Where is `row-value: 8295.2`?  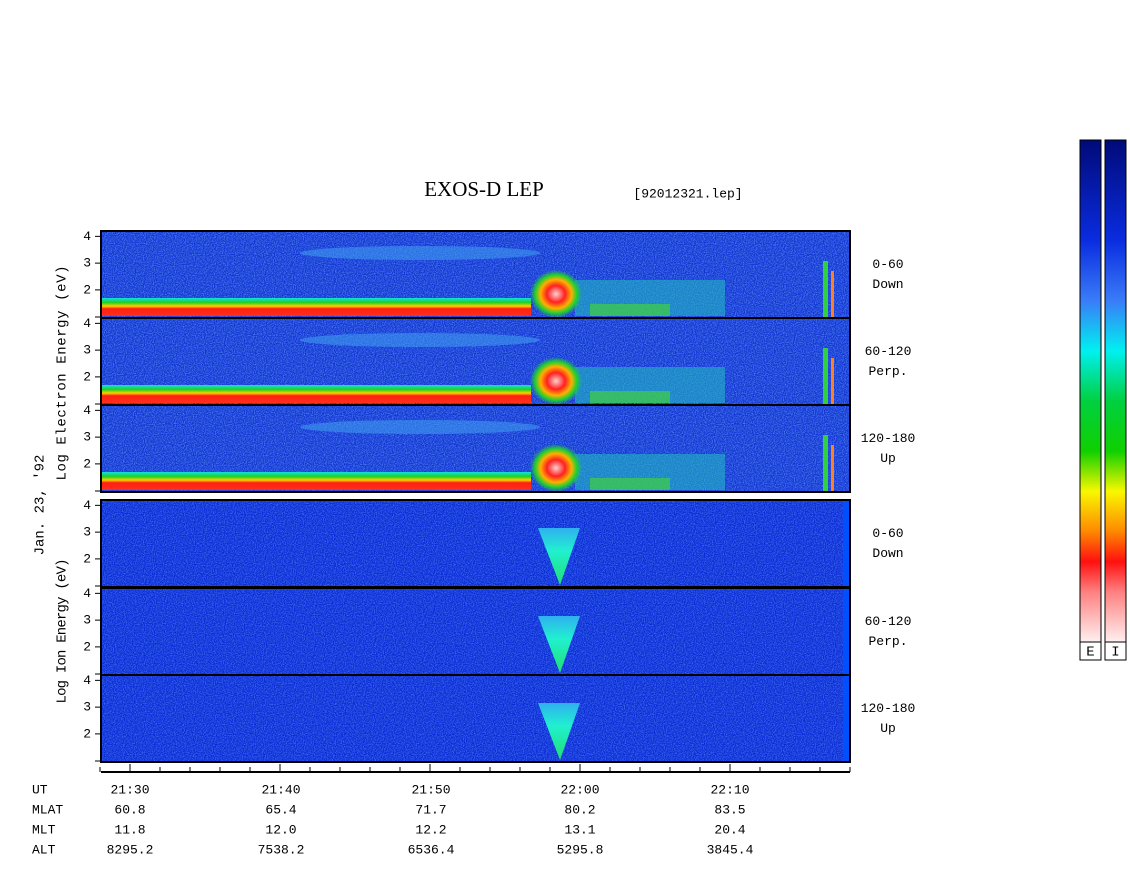
row-value: 8295.2 is located at coordinates (130, 849).